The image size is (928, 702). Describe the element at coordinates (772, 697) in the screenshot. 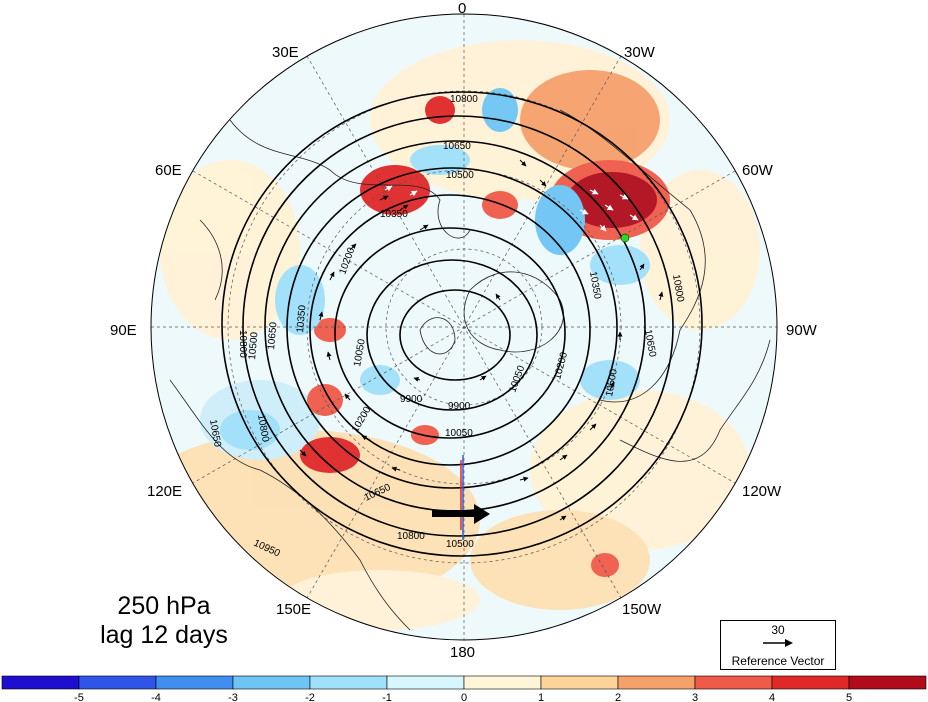

I see `colorbar-tick-label: 4` at that location.